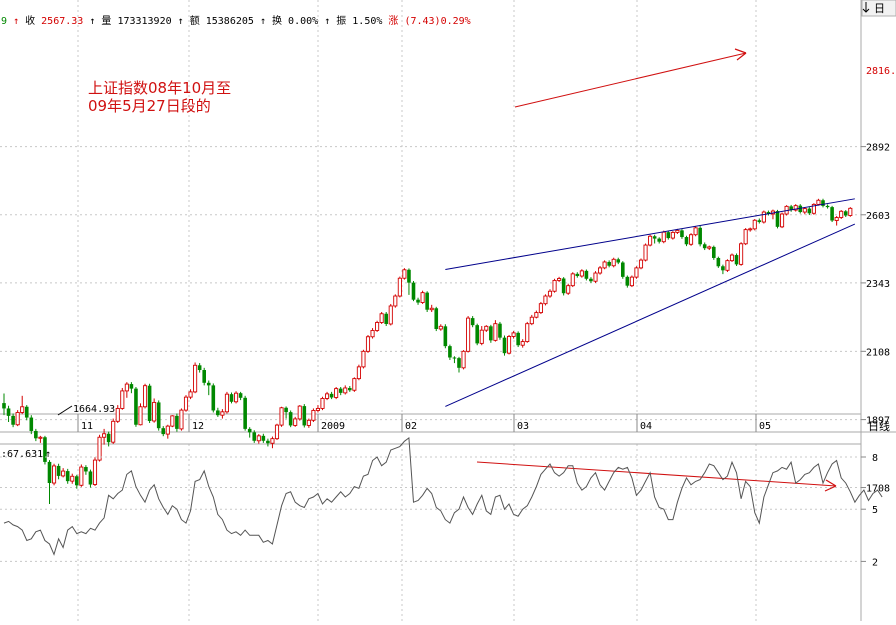  Describe the element at coordinates (94, 409) in the screenshot. I see `low-price-label: 1664.93` at that location.